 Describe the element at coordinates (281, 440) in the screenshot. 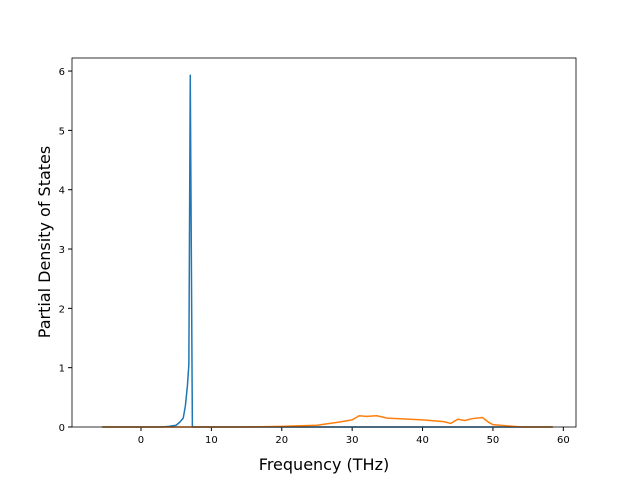

I see `x-tick-label: 20` at that location.